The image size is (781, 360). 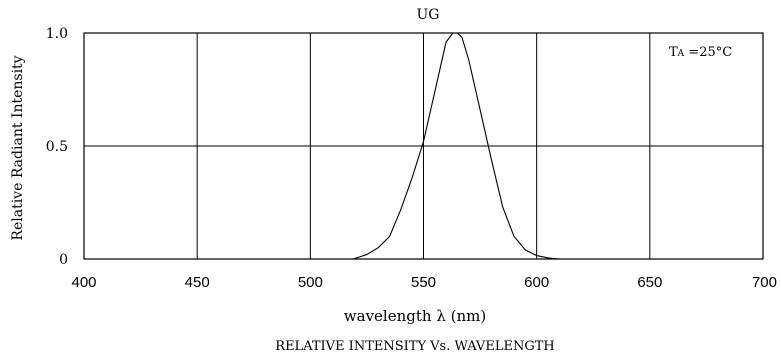 I want to click on x-tick-label-550: 550, so click(x=423, y=282).